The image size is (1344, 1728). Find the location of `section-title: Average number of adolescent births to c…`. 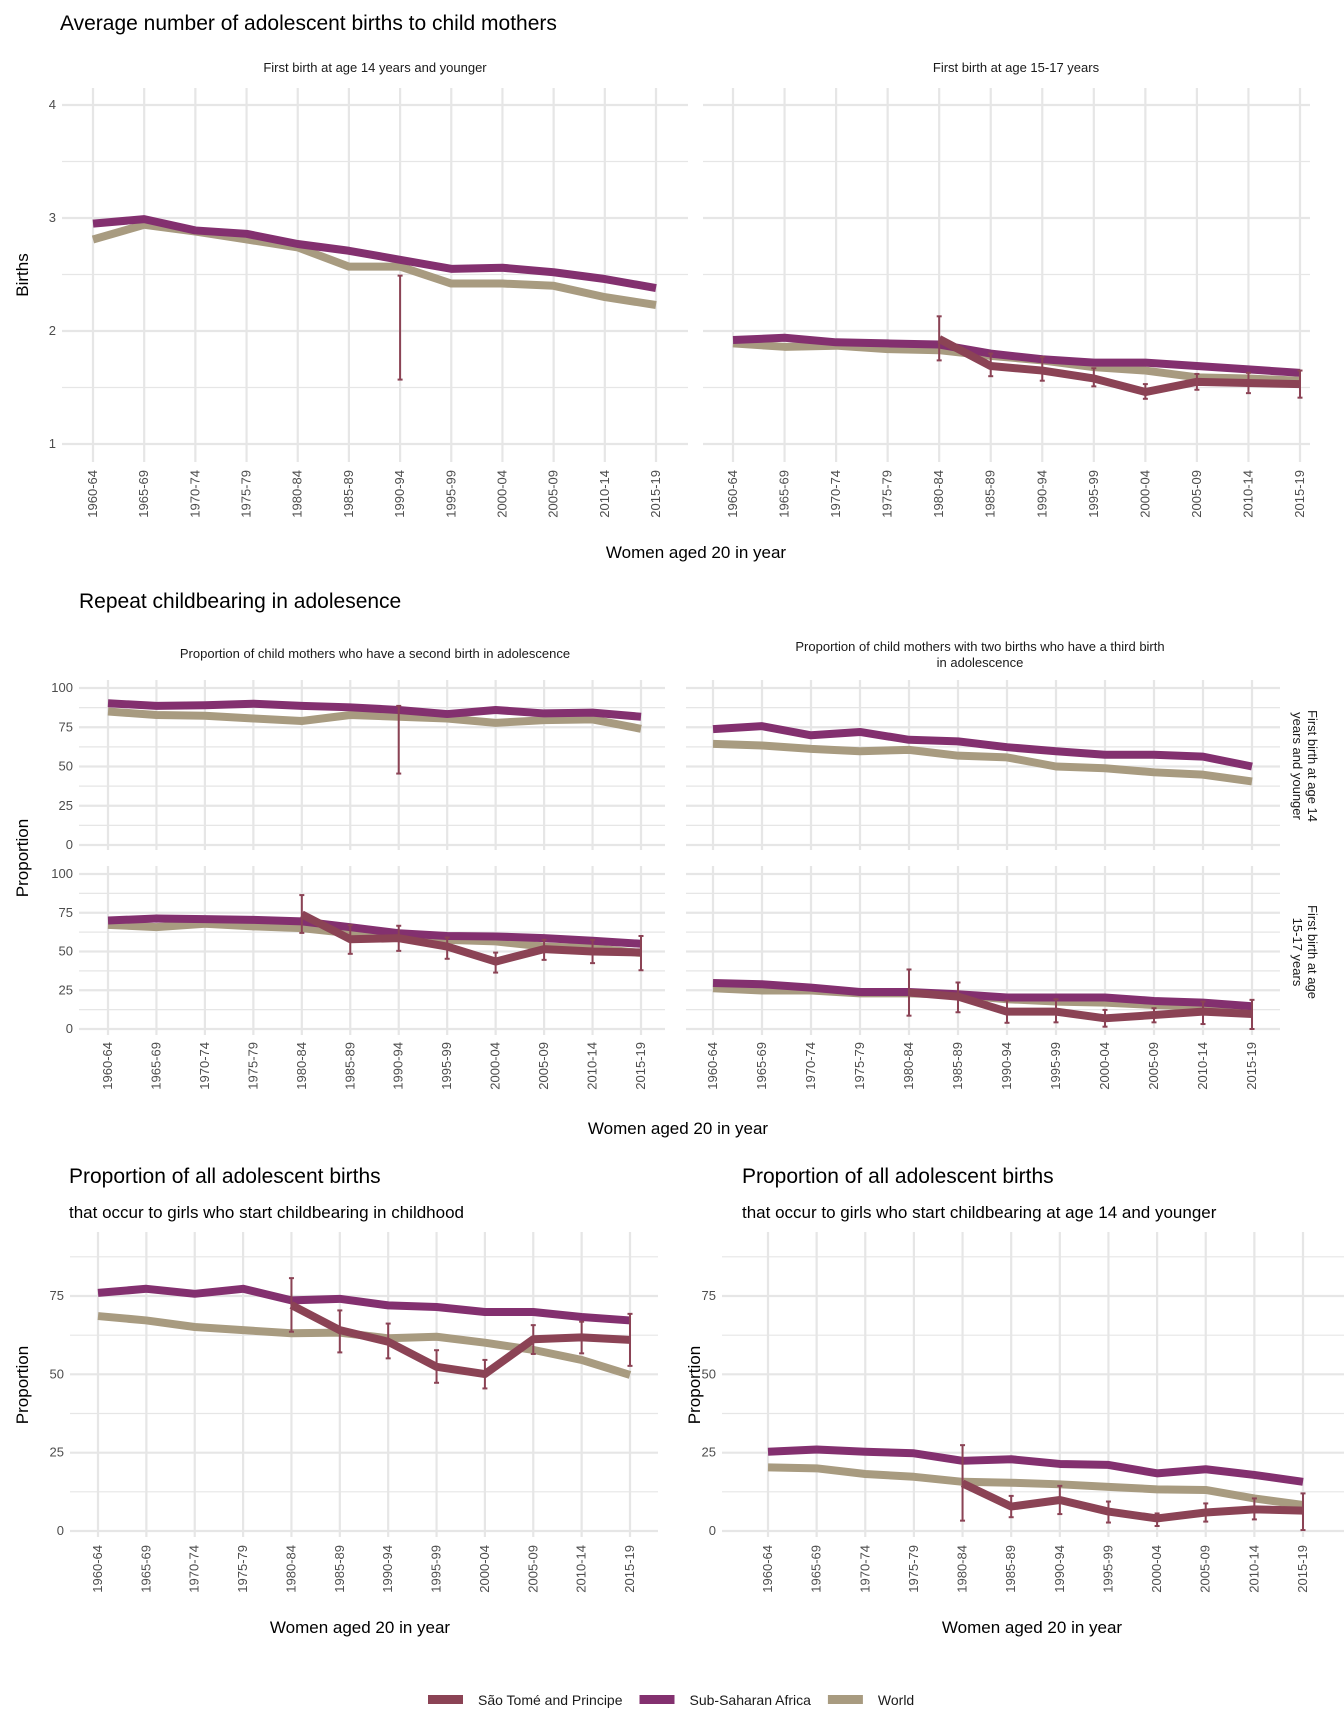

section-title: Average number of adolescent births to c… is located at coordinates (308, 23).